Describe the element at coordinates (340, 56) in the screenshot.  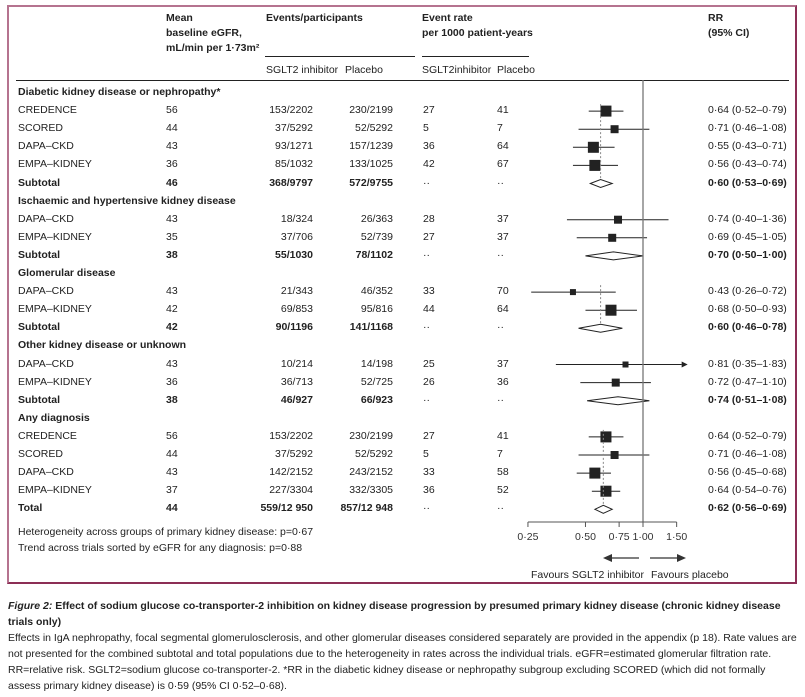
I see `events-underline` at that location.